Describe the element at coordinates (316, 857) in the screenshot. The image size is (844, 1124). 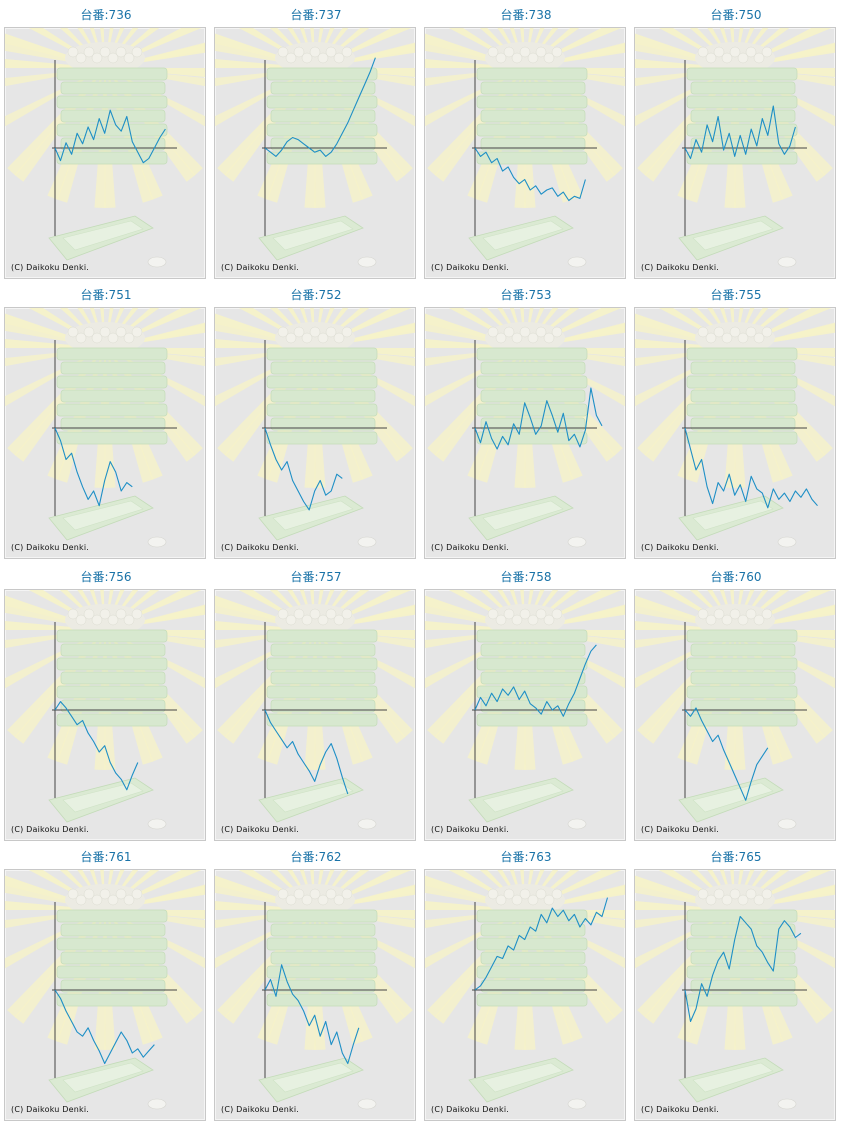
I see `machine-label-link: 台番:762` at that location.